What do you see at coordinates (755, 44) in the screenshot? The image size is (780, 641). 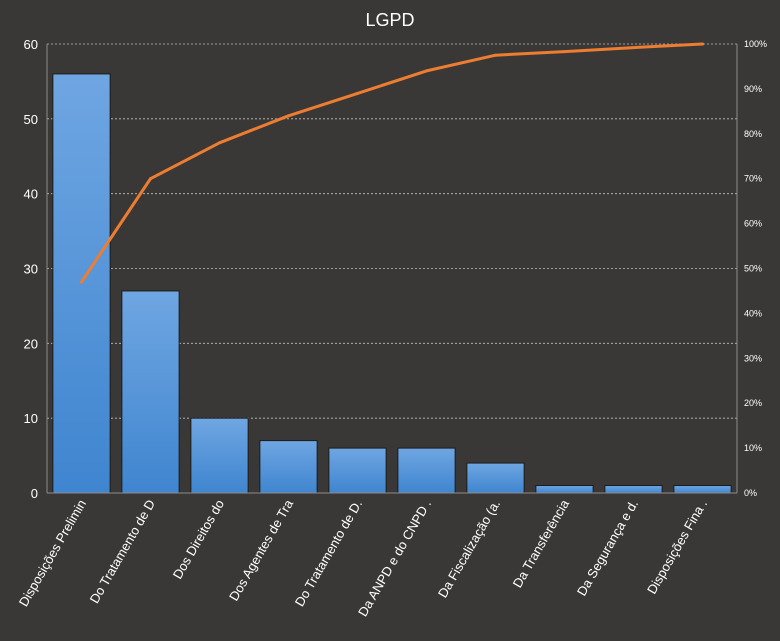 I see `y2-tick-label: 100%` at bounding box center [755, 44].